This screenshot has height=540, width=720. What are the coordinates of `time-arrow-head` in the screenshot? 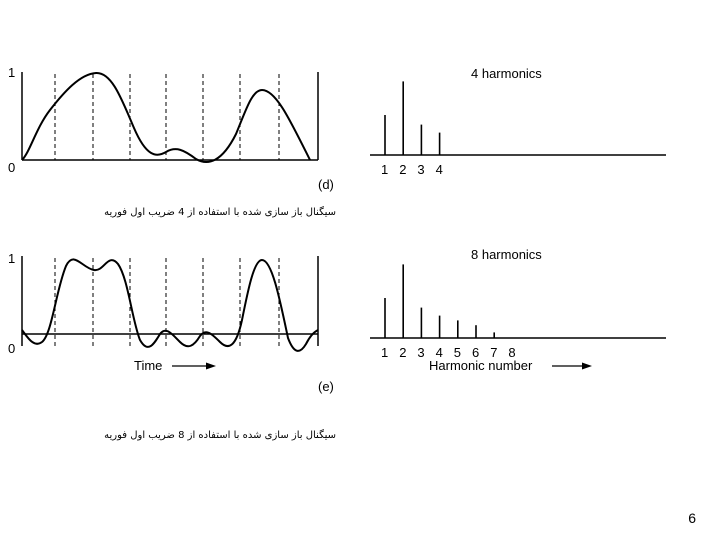 It's located at (211, 366).